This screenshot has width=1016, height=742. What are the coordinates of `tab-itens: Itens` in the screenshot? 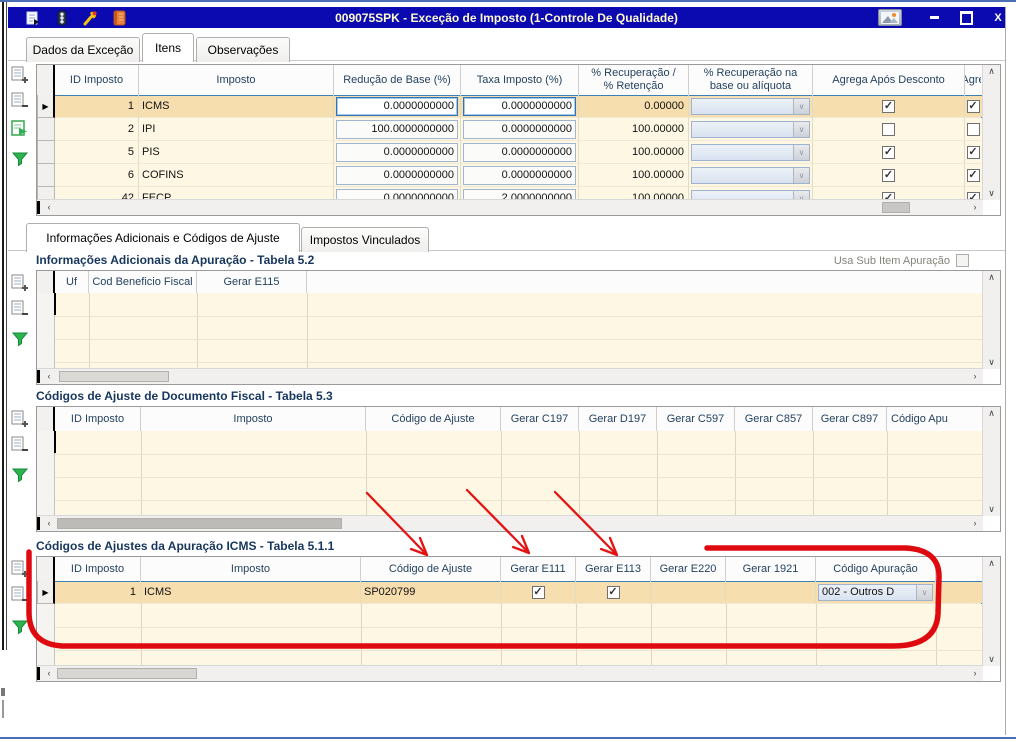 It's located at (168, 47).